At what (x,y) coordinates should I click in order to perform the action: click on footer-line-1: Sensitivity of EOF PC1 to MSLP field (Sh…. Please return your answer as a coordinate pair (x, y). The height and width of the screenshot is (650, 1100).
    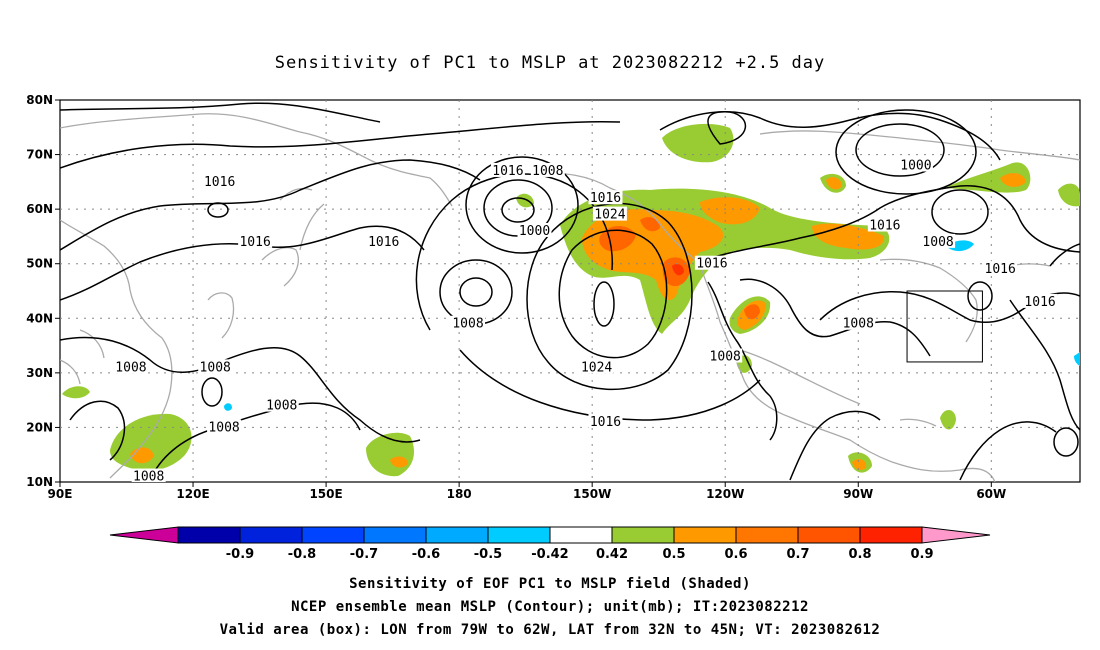
    Looking at the image, I should click on (550, 584).